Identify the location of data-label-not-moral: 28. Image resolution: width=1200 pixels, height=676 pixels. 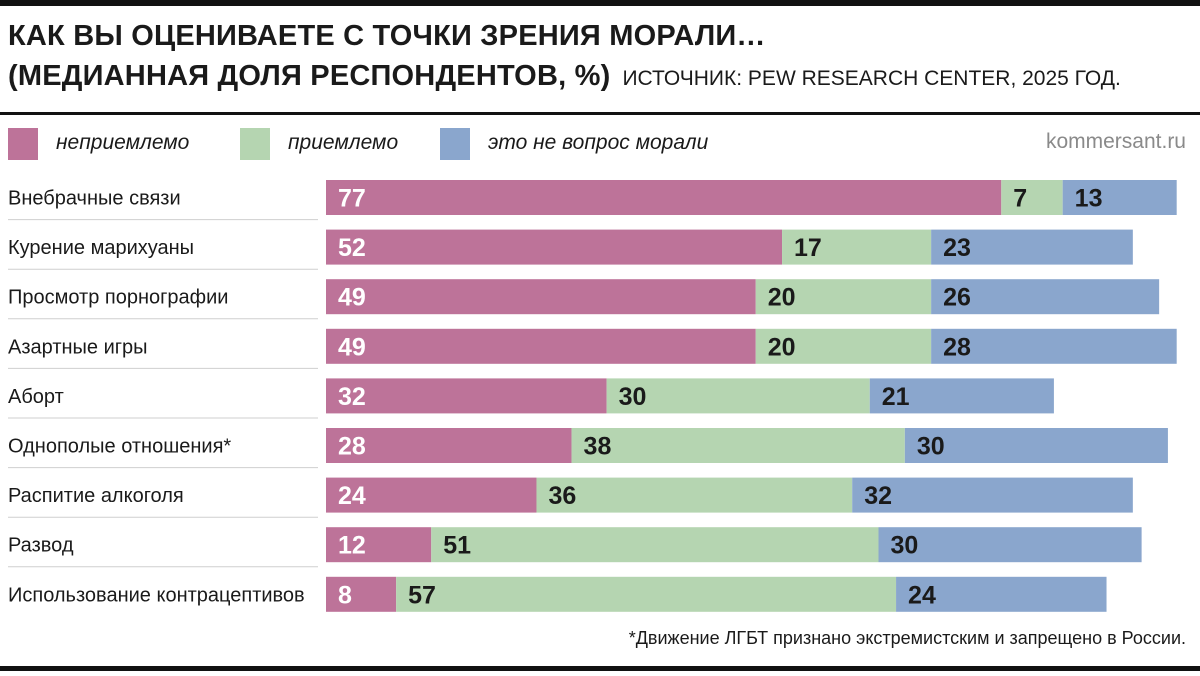
(957, 347).